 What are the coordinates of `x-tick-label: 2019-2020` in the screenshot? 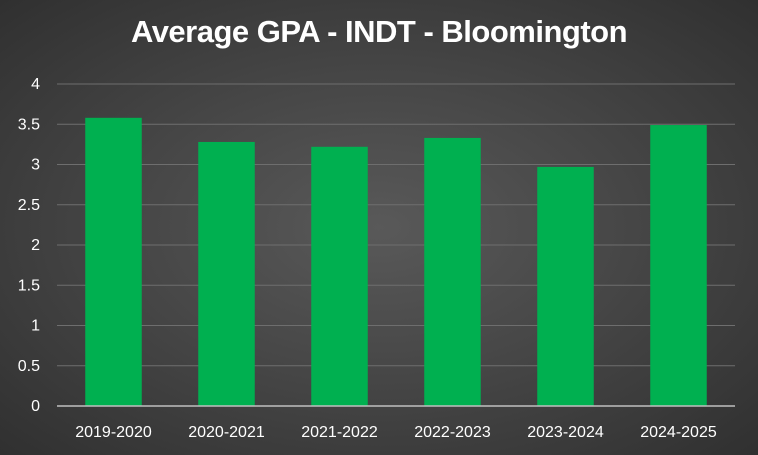 It's located at (113, 432).